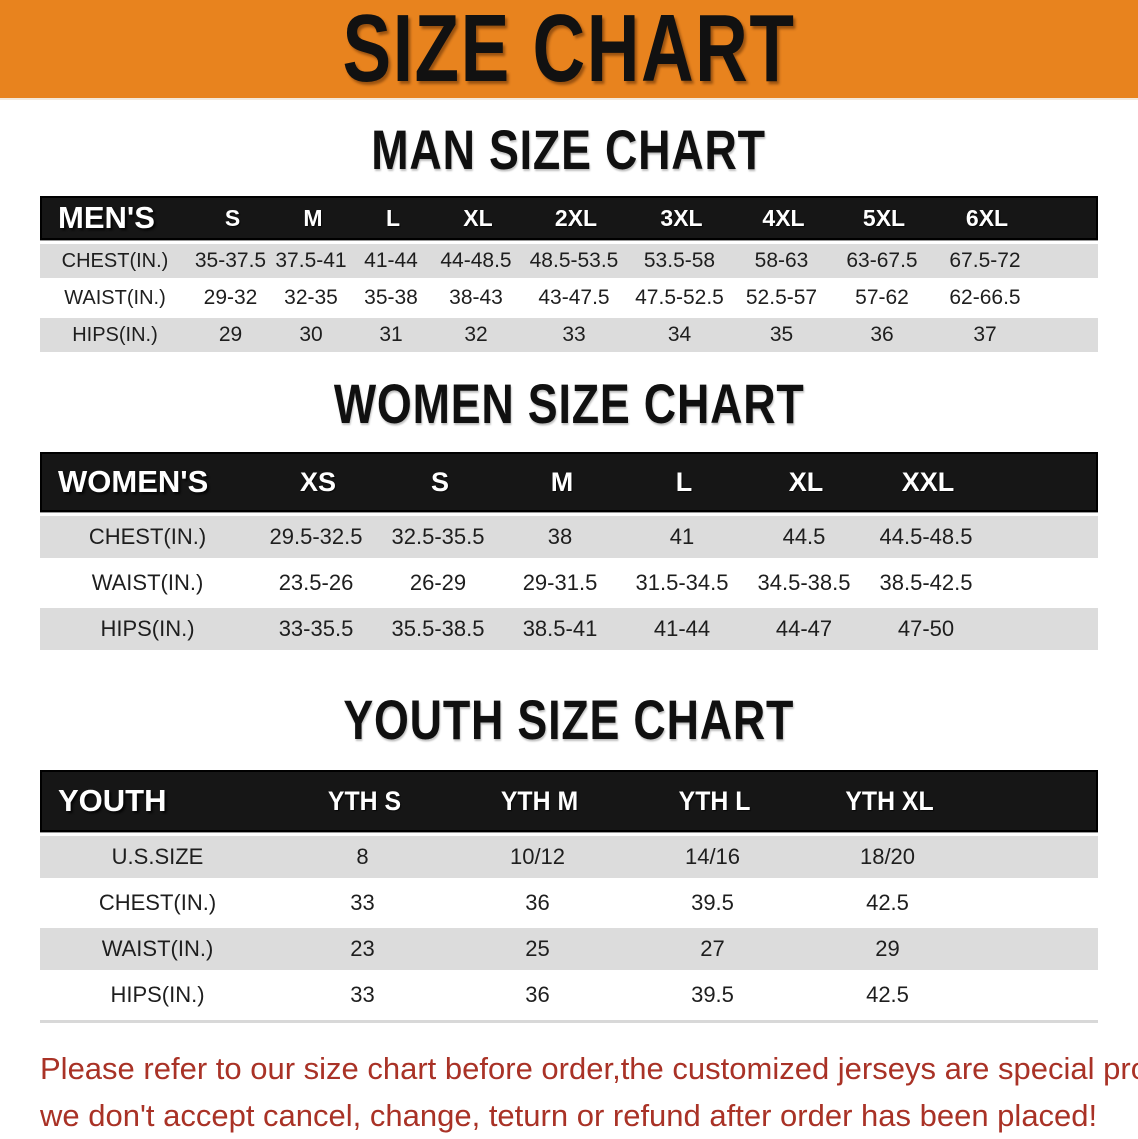  What do you see at coordinates (804, 536) in the screenshot?
I see `value-cell: 44.5` at bounding box center [804, 536].